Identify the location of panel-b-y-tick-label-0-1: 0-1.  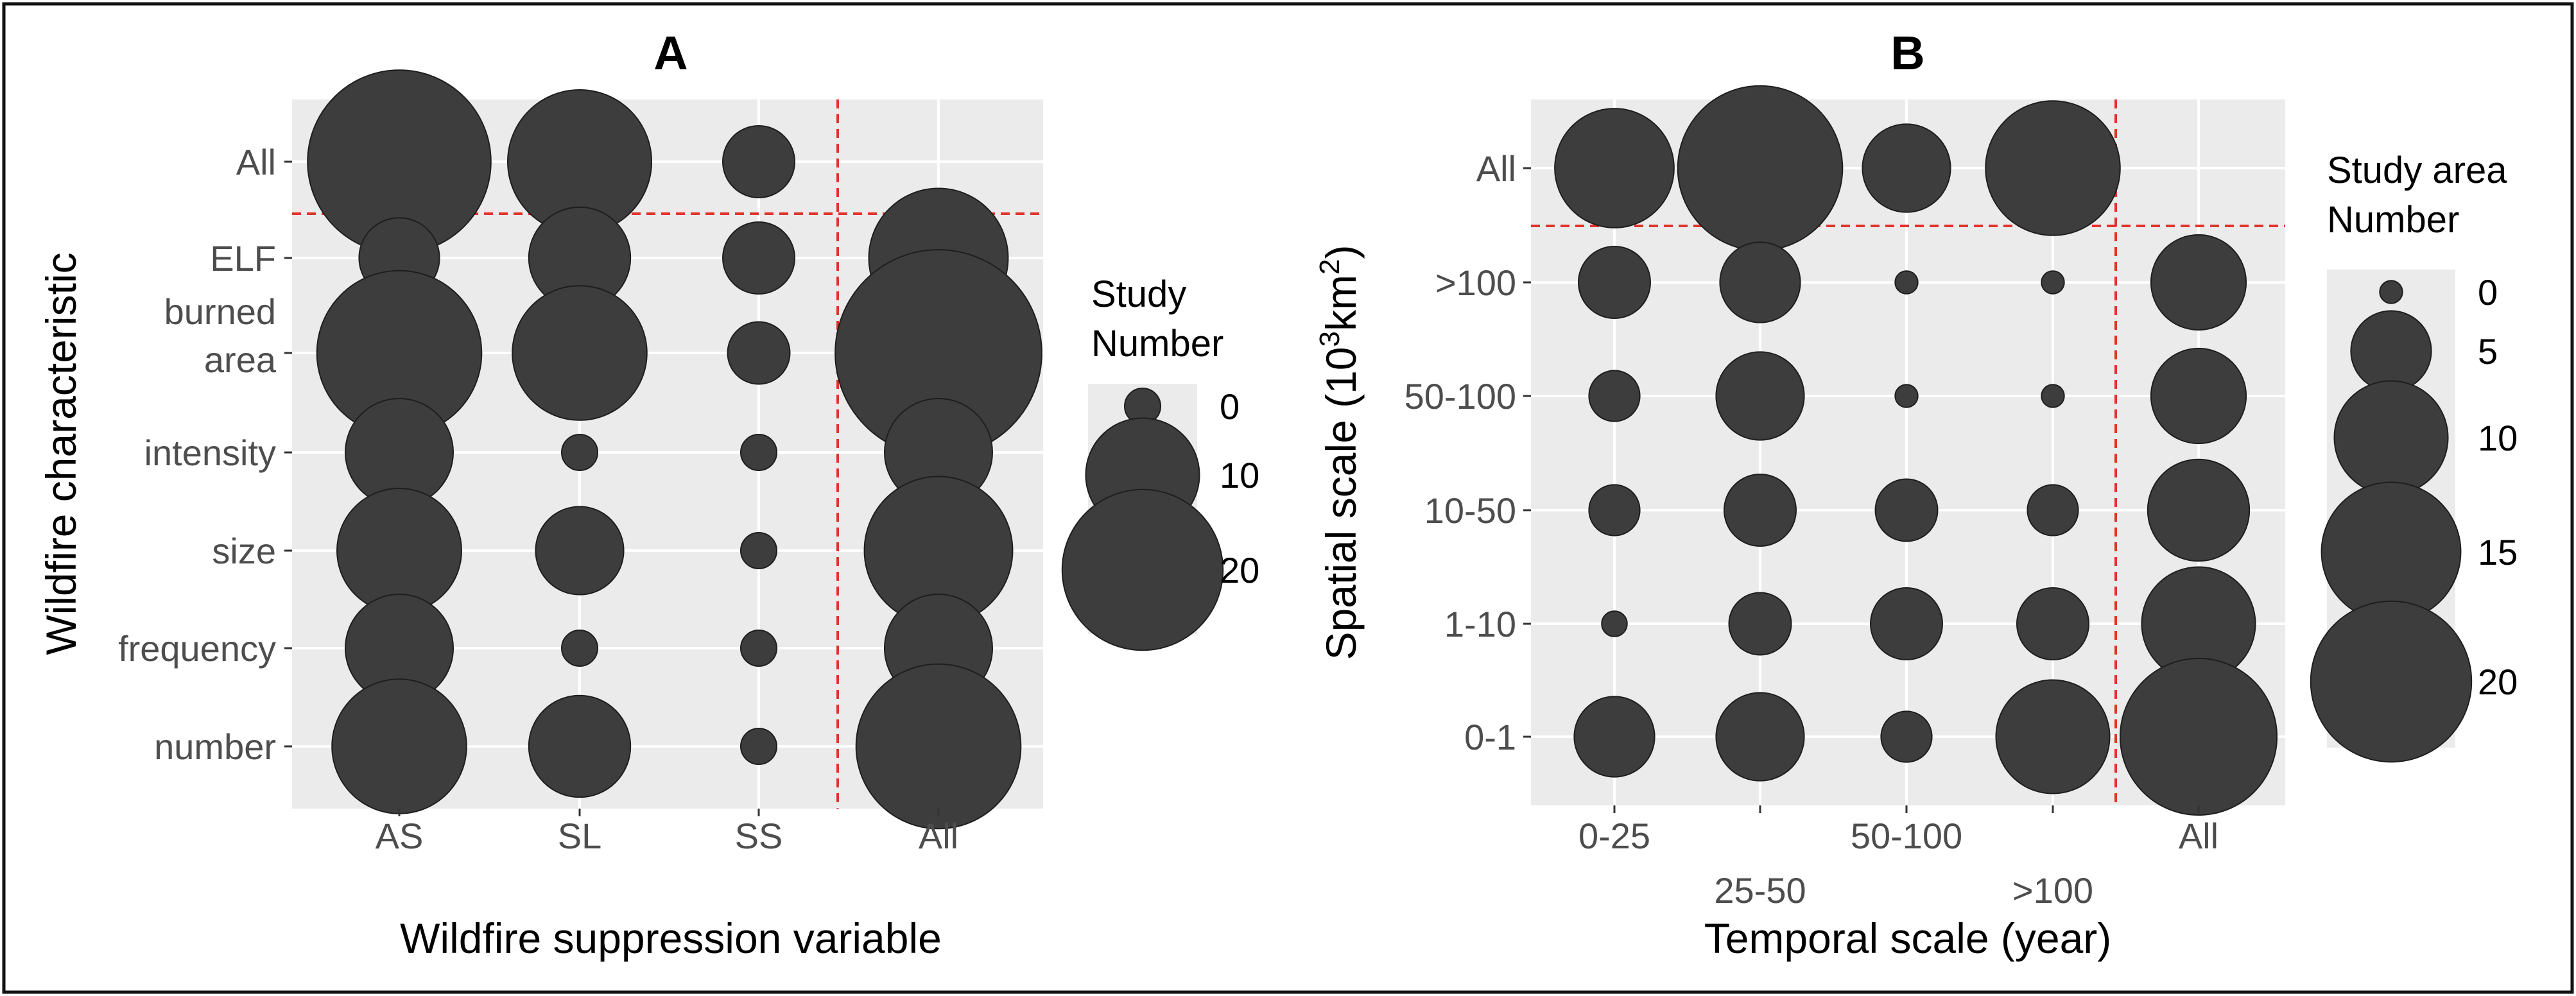
(1490, 737).